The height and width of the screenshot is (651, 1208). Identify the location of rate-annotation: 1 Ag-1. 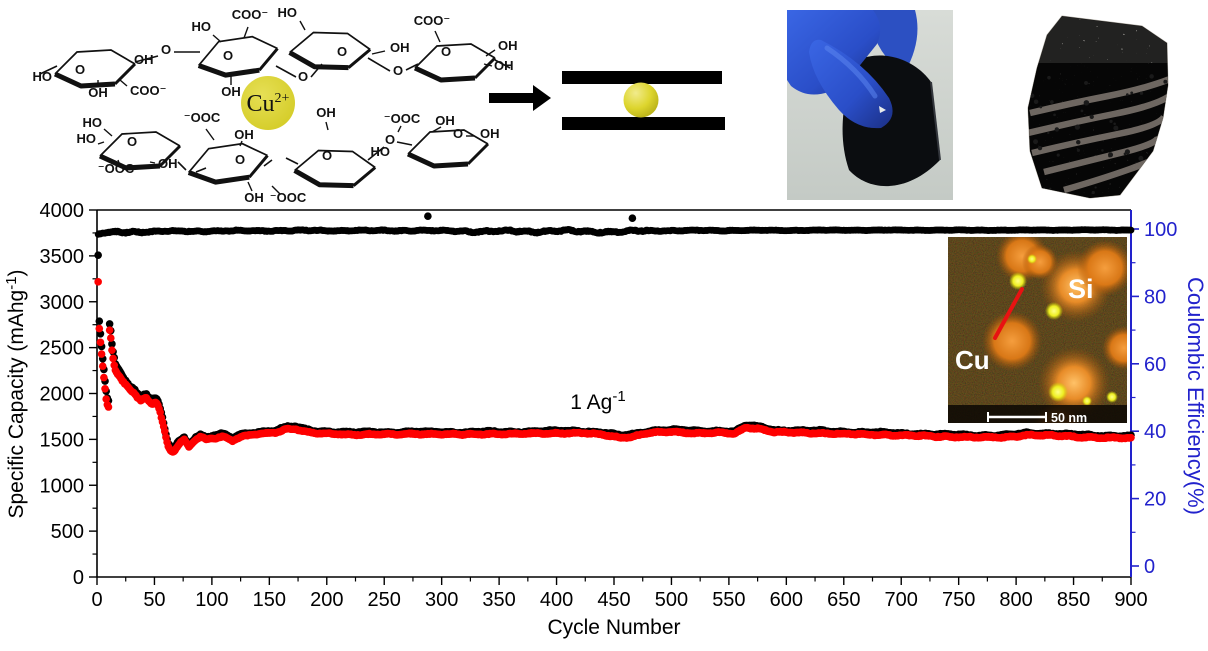
(597, 401).